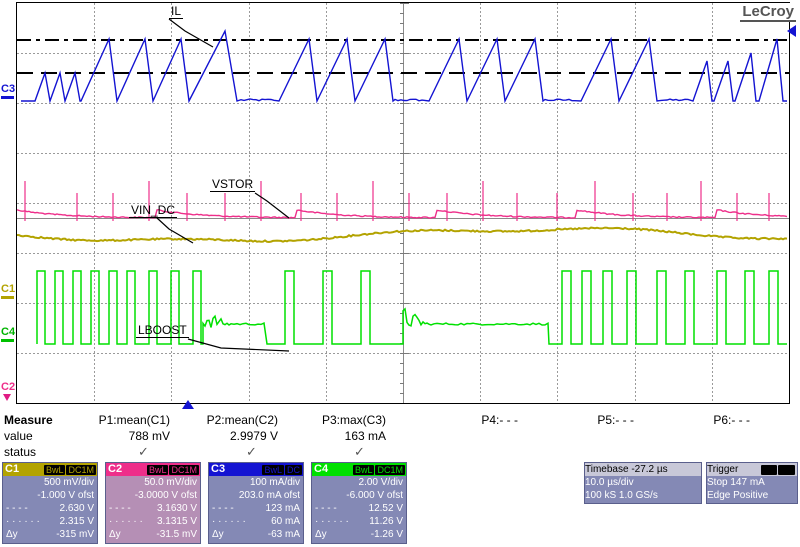  I want to click on trigger-type-row: Edge Positive, so click(752, 495).